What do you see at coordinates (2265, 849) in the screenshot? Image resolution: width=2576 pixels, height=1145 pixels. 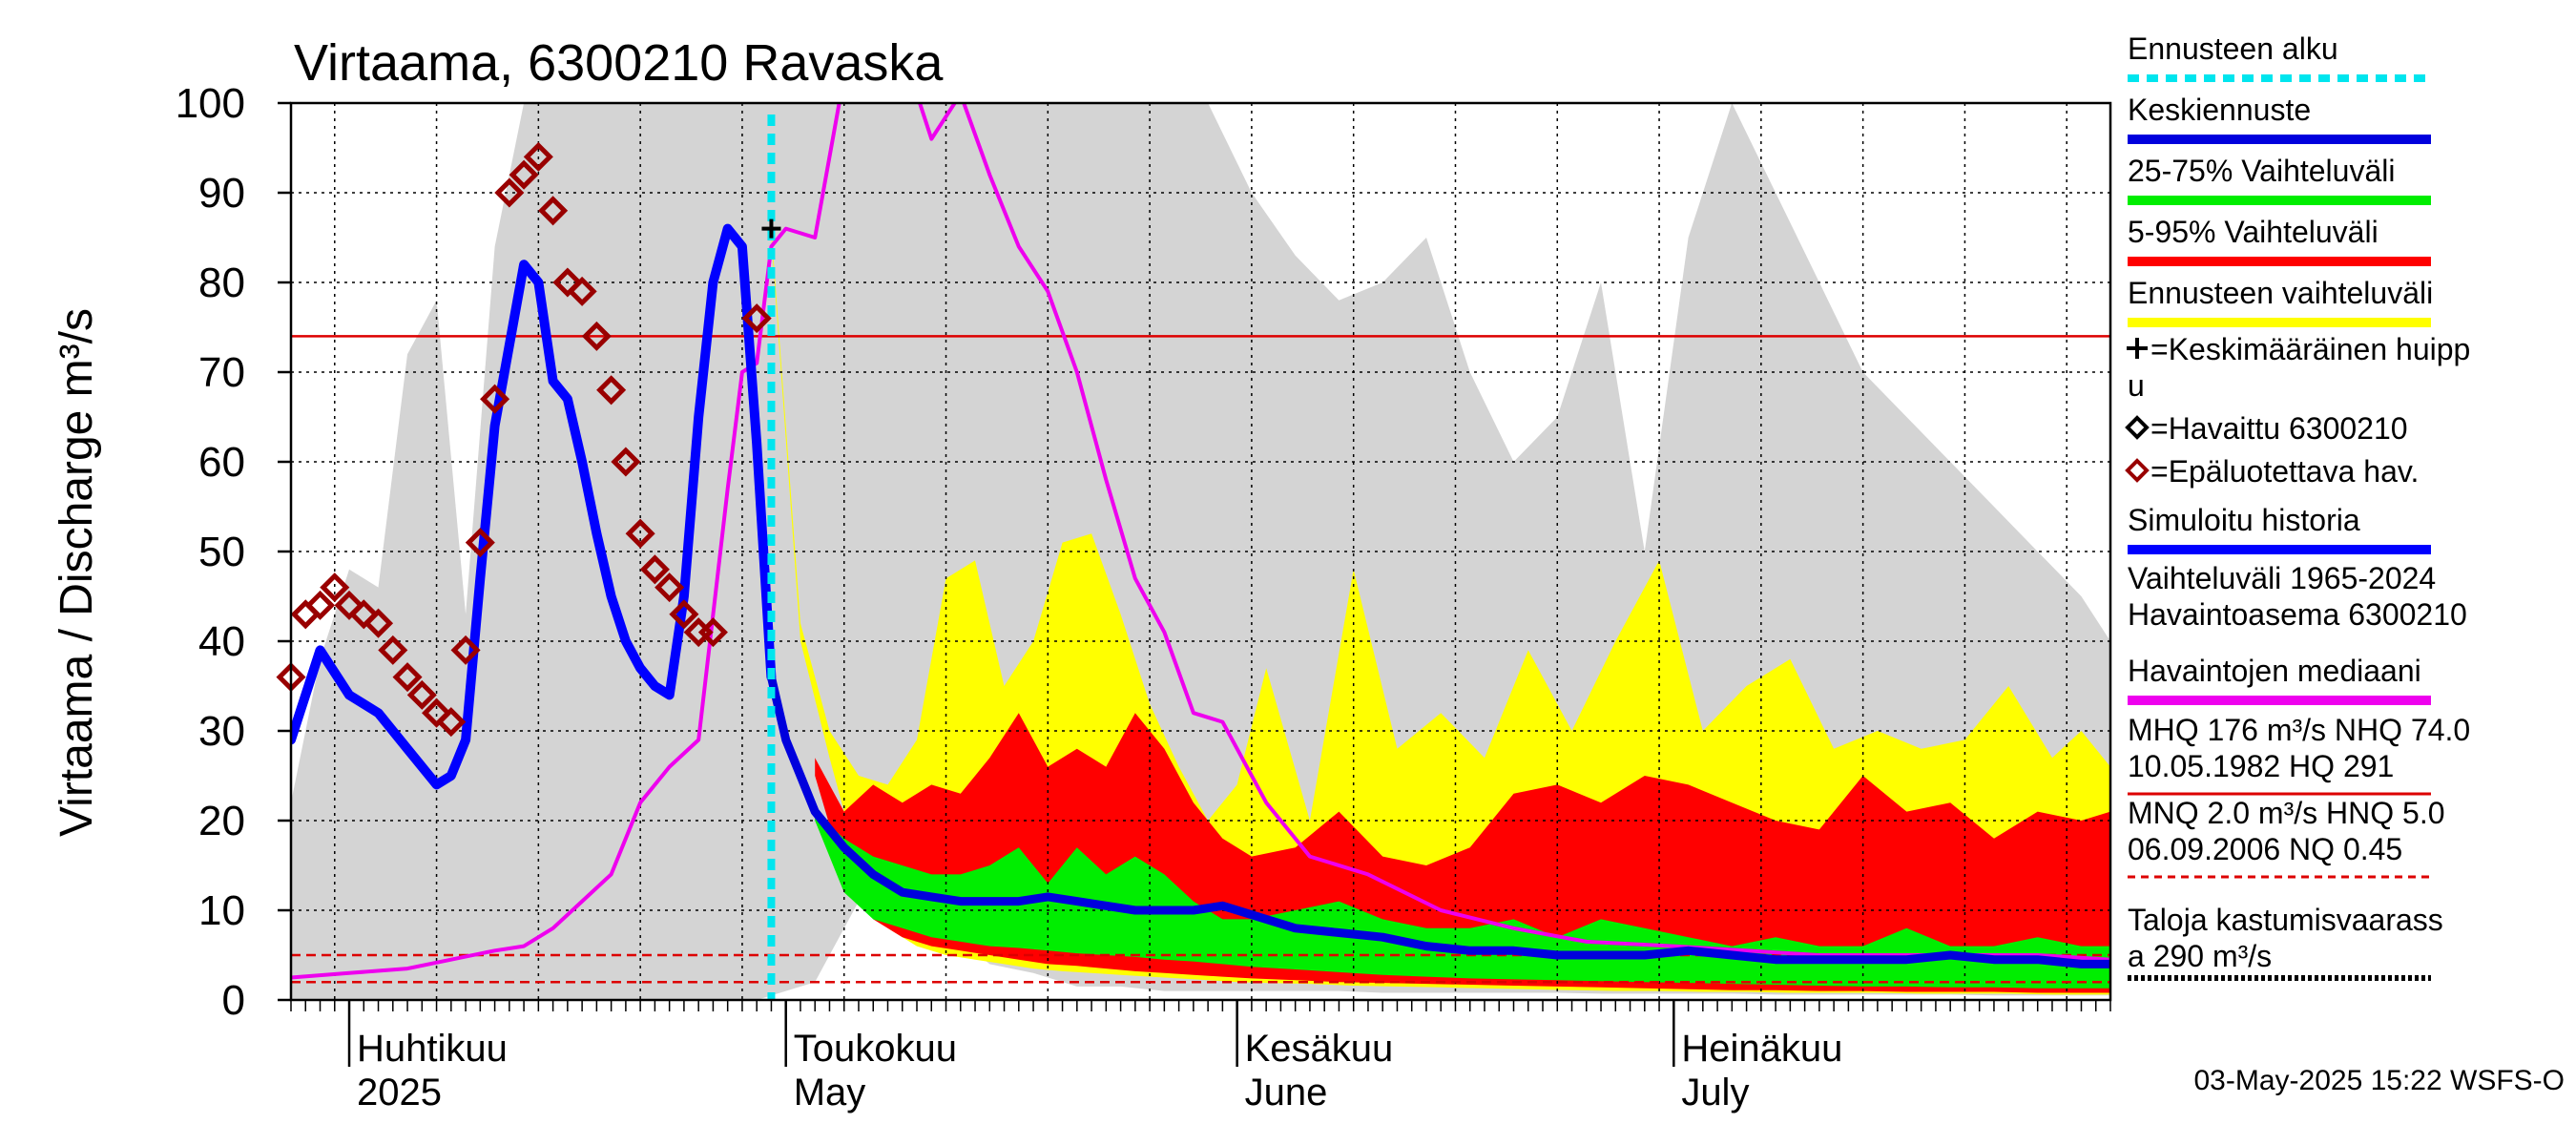 I see `legend-mnq-2-0-m-s-hnq-5-0-line2: 06.09.2006 NQ 0.45` at bounding box center [2265, 849].